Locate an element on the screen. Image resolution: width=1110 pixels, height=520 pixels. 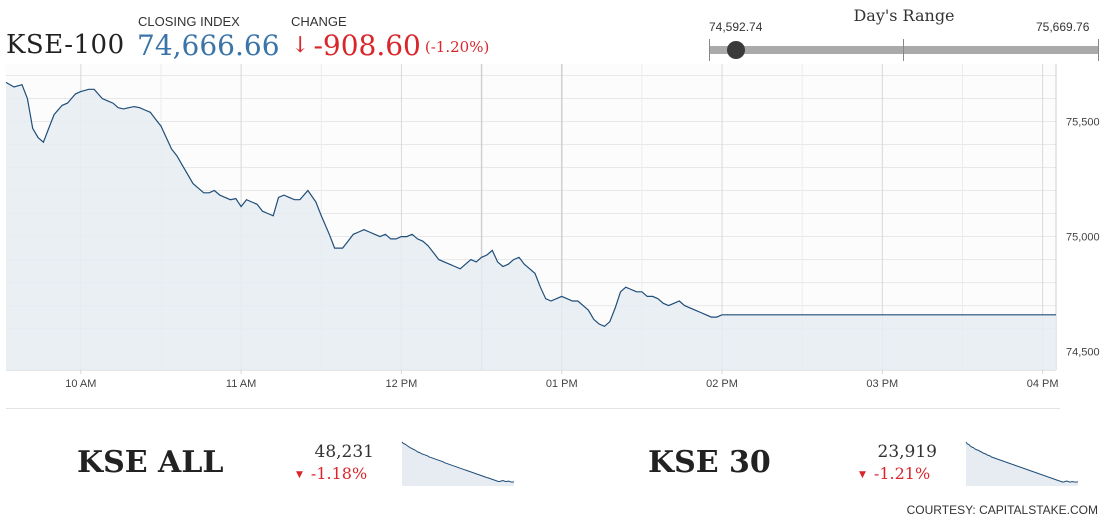
kse-30-change-value: -1.21% is located at coordinates (902, 473).